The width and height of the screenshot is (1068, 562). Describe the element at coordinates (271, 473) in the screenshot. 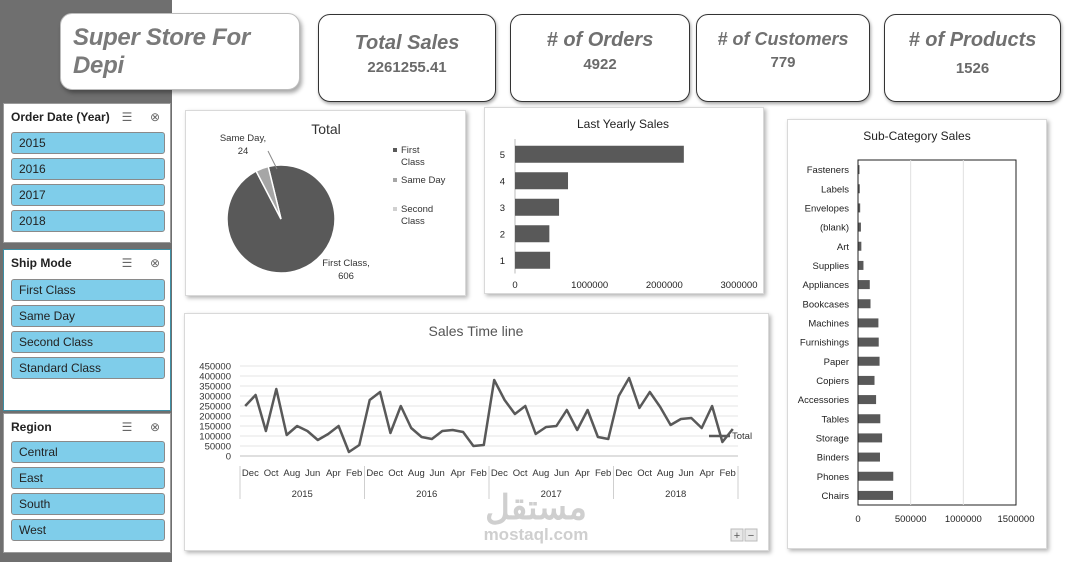

I see `timeline-month-label: Oct` at that location.